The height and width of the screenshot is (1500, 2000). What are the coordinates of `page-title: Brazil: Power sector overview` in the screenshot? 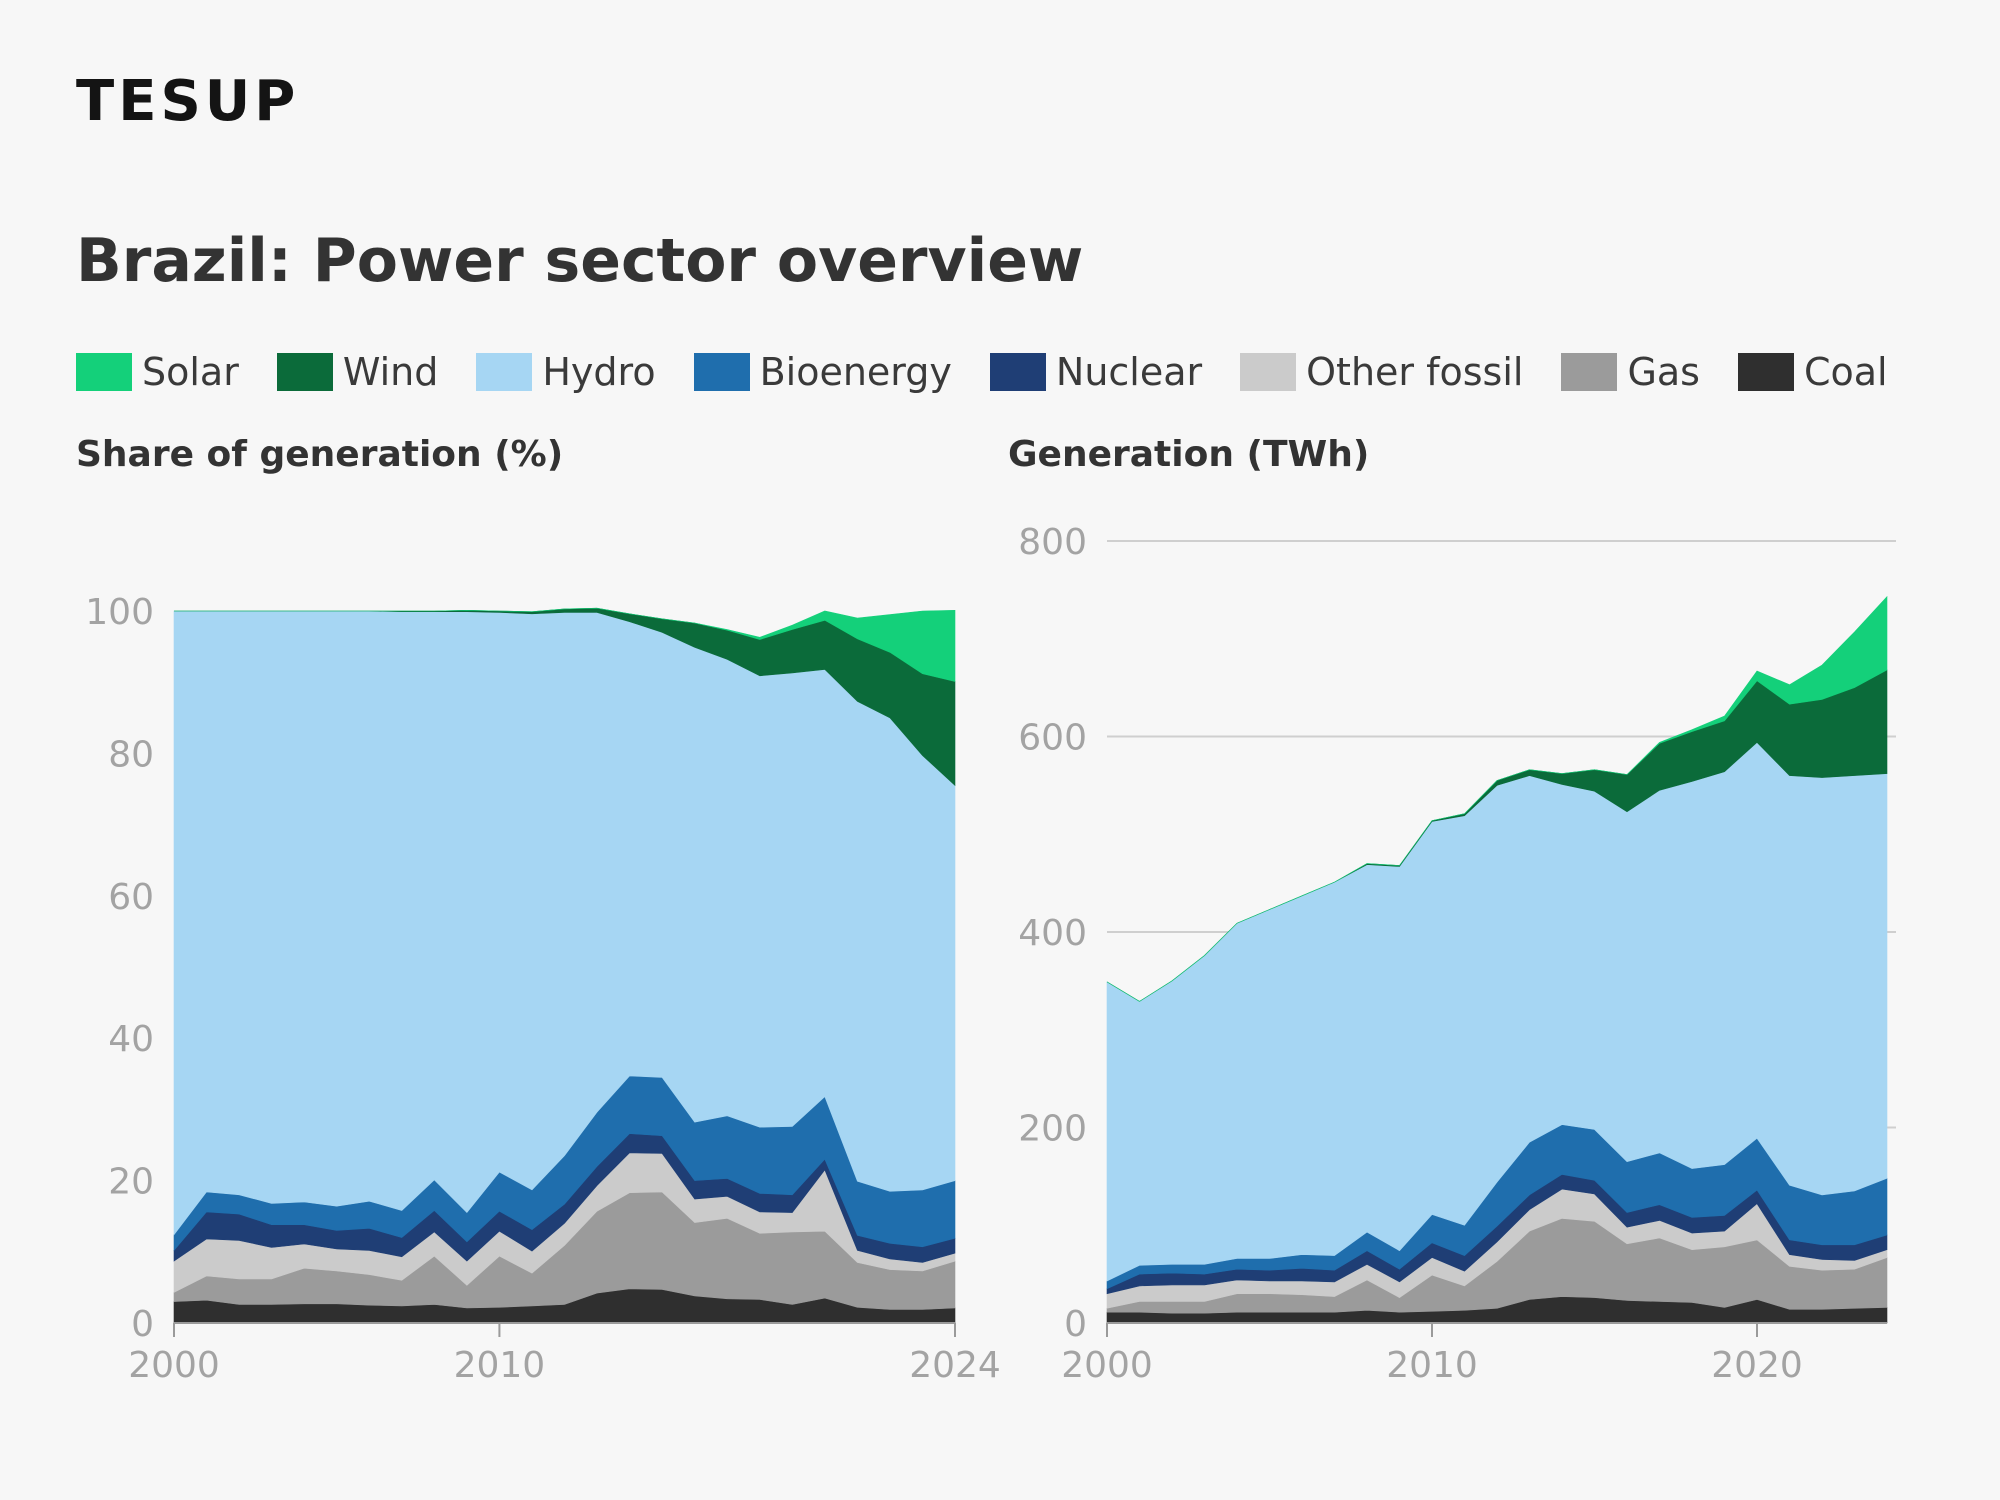 It's located at (580, 261).